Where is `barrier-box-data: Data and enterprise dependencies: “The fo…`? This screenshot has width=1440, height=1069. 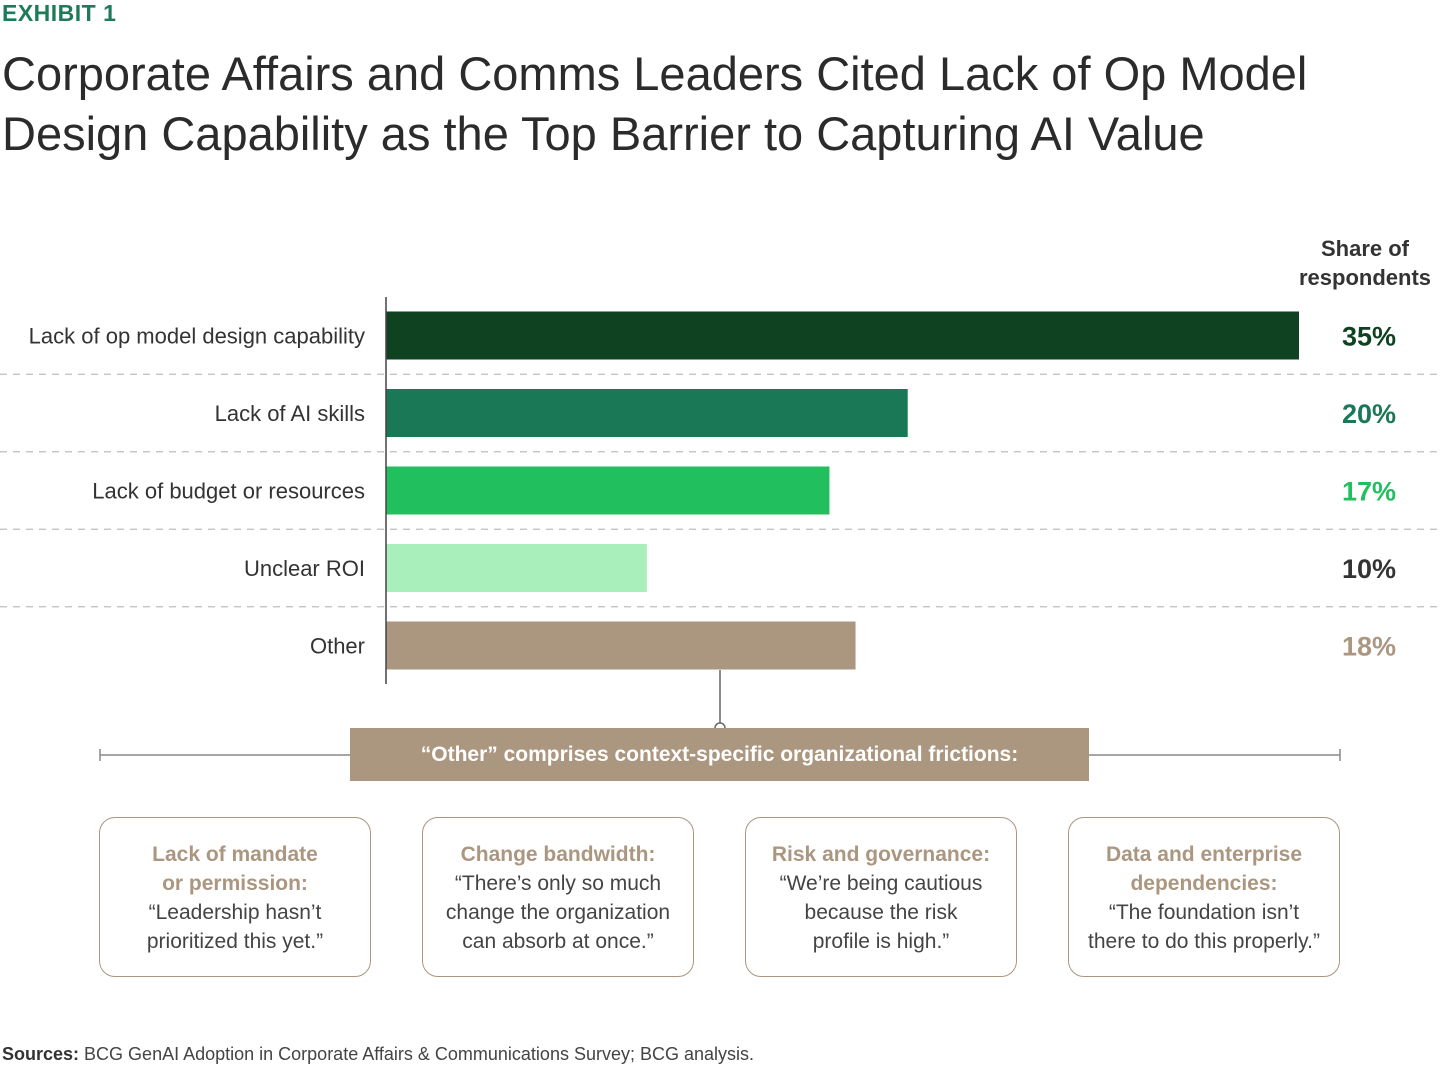 barrier-box-data: Data and enterprise dependencies: “The fo… is located at coordinates (1204, 897).